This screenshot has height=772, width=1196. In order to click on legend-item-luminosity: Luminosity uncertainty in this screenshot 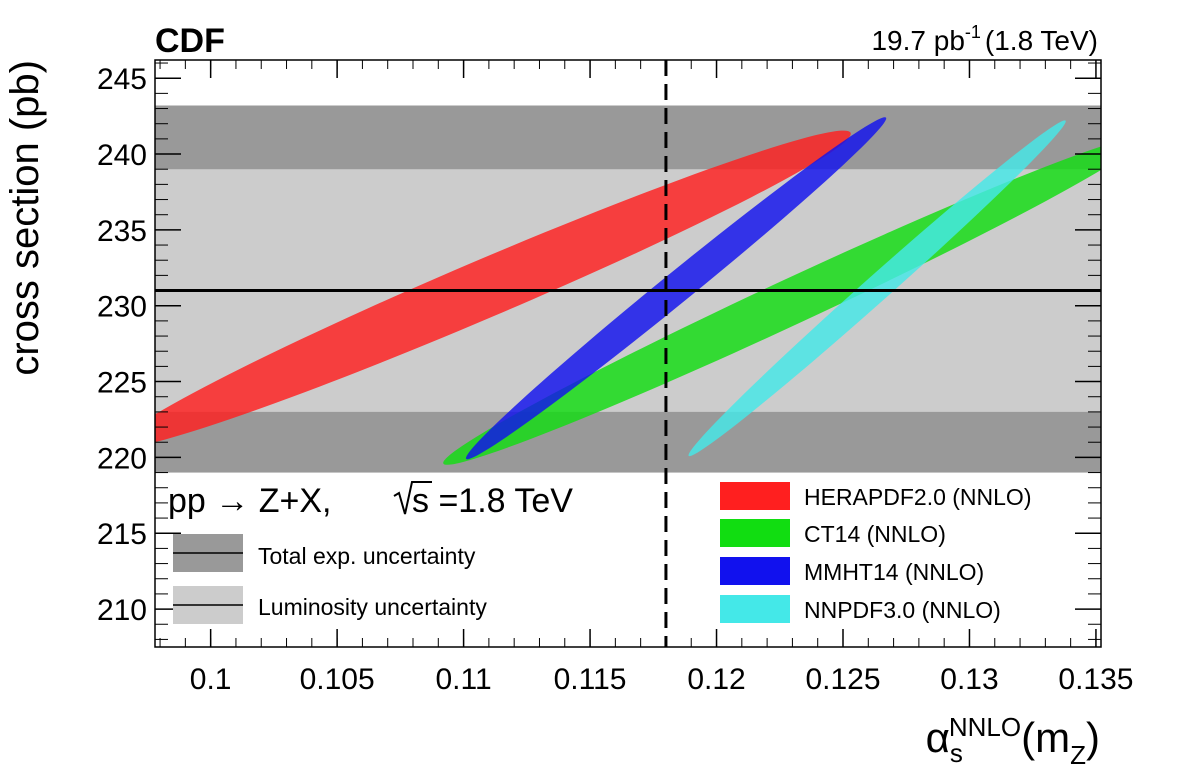, I will do `click(330, 605)`.